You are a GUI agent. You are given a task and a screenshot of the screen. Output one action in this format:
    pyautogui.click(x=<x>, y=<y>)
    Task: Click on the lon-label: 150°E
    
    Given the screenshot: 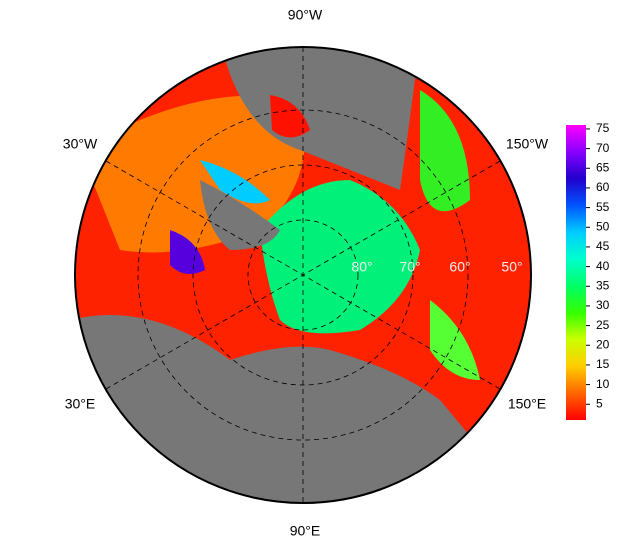 What is the action you would take?
    pyautogui.click(x=527, y=404)
    